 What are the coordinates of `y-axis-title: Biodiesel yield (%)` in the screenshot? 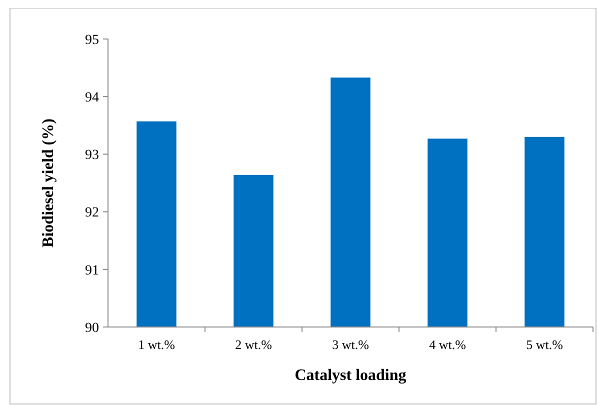 It's located at (48, 183).